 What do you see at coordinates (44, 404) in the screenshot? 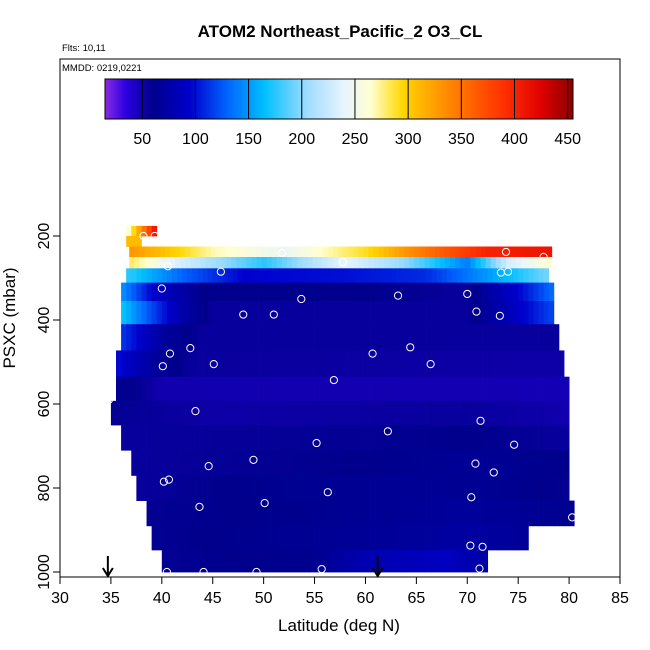
I see `y-tick-label: 600` at bounding box center [44, 404].